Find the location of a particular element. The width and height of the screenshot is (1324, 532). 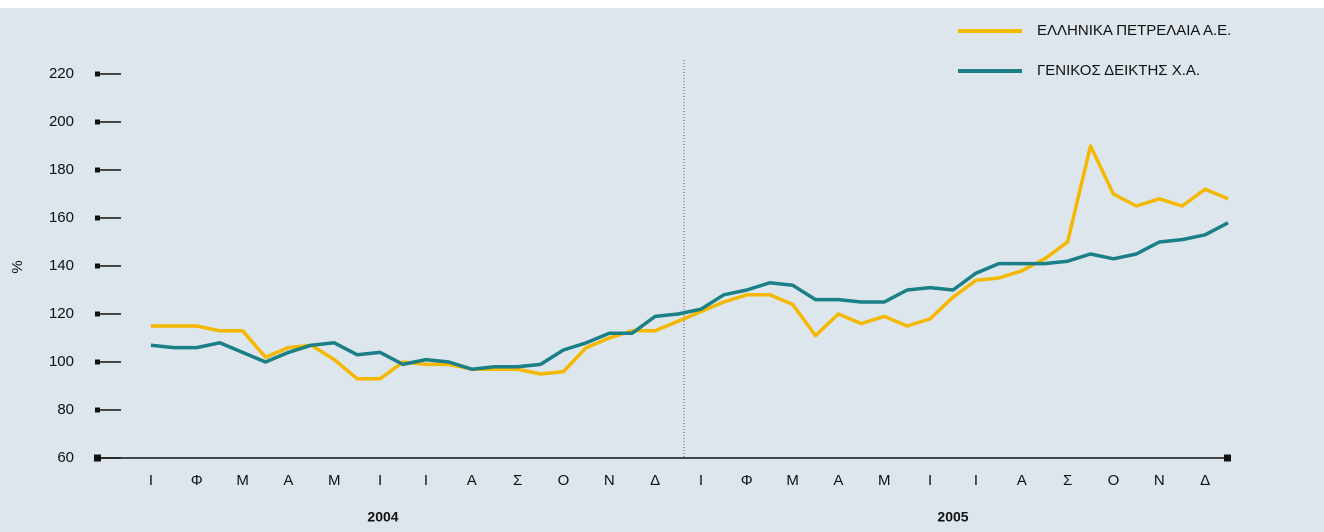

y-tick-label: 120 is located at coordinates (61, 313).